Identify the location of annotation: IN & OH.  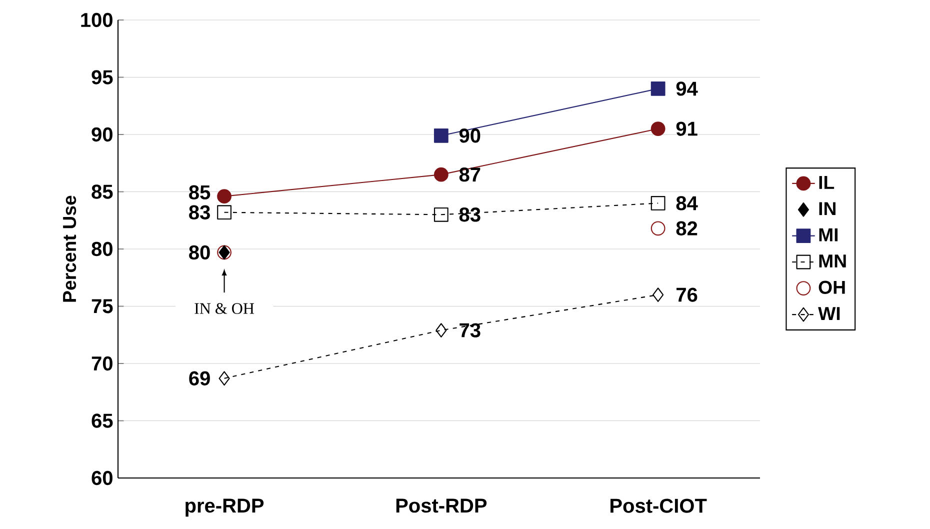
(224, 308).